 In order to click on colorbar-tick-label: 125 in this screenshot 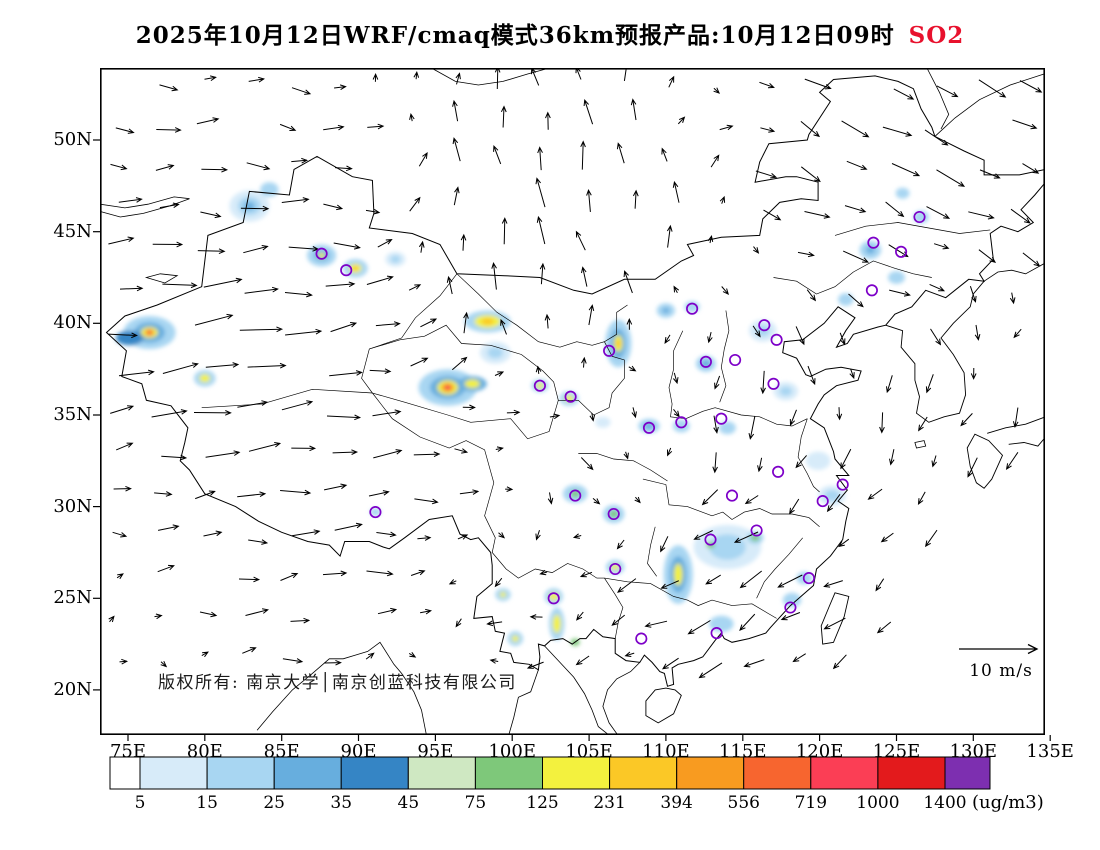, I will do `click(542, 803)`.